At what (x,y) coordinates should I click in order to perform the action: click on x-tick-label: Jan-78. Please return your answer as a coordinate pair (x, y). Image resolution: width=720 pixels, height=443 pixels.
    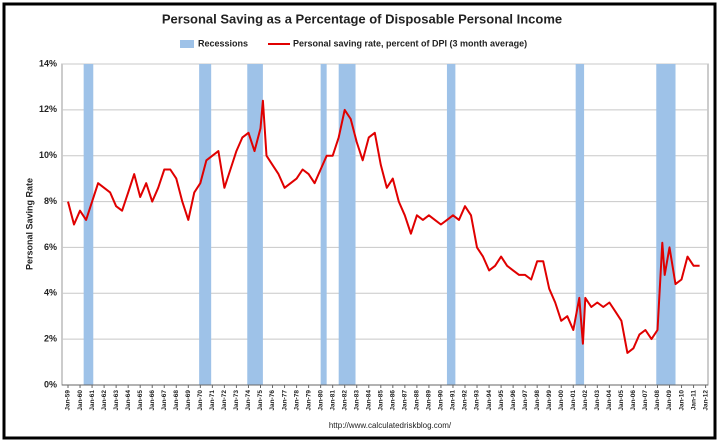
    Looking at the image, I should click on (296, 400).